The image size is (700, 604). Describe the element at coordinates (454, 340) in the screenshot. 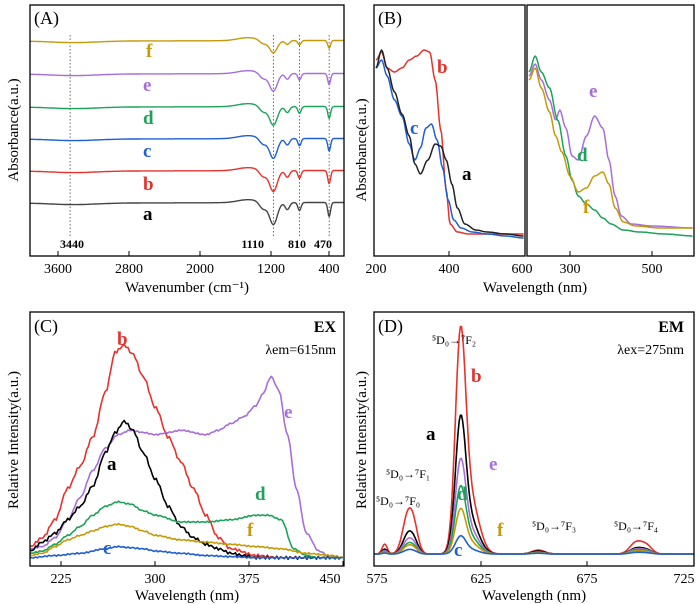

I see `transition-label-f2: ⁵D₀→⁷F₂` at that location.